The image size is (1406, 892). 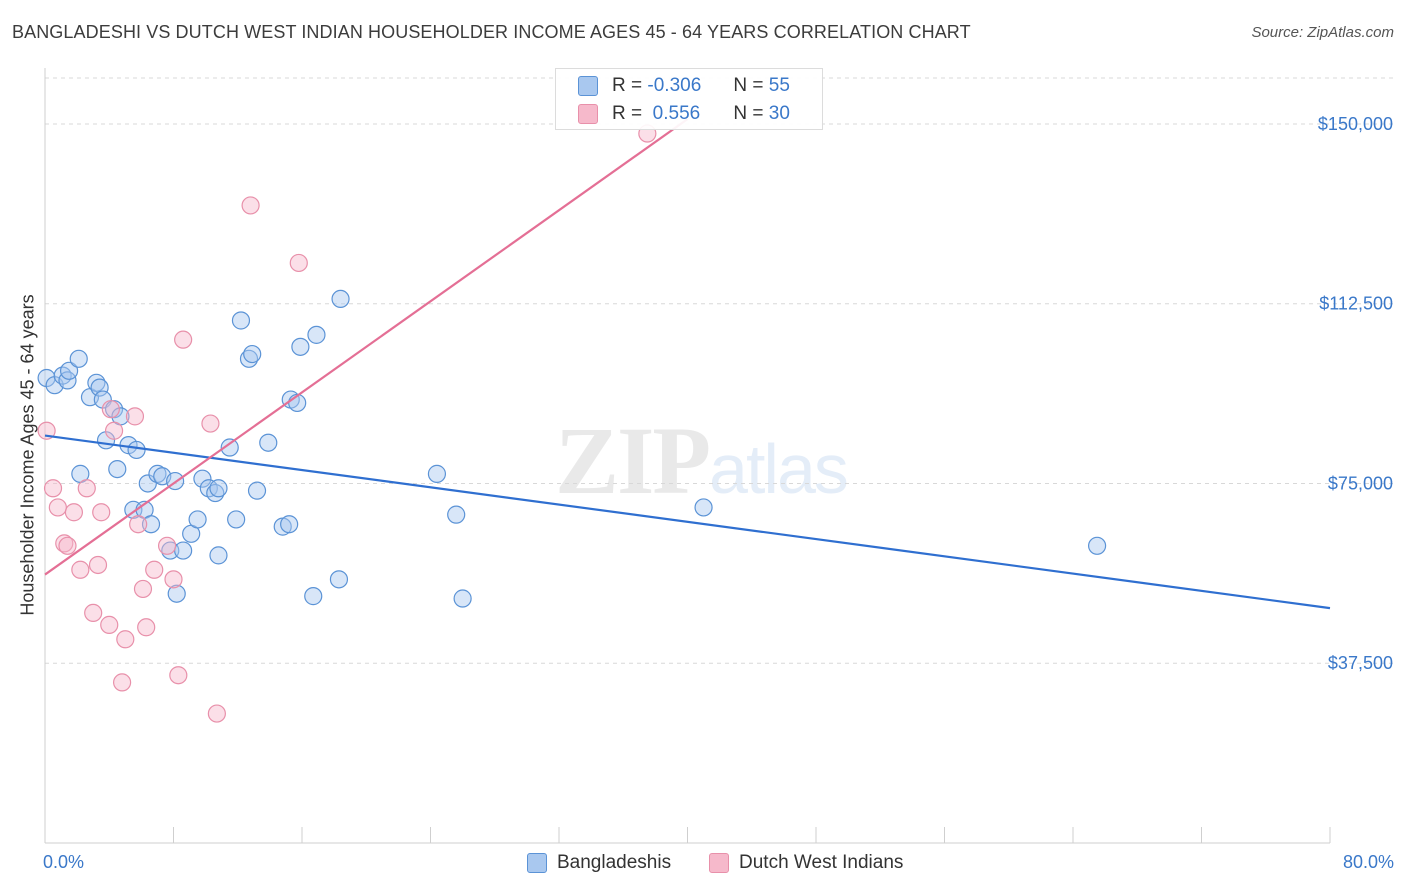 What do you see at coordinates (779, 113) in the screenshot?
I see `stats-n-value: 30` at bounding box center [779, 113].